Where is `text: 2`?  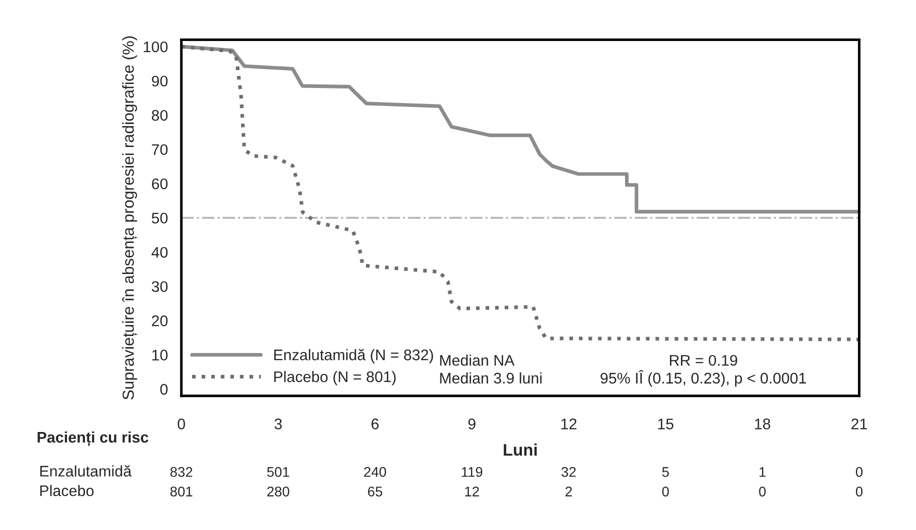
text: 2 is located at coordinates (569, 491).